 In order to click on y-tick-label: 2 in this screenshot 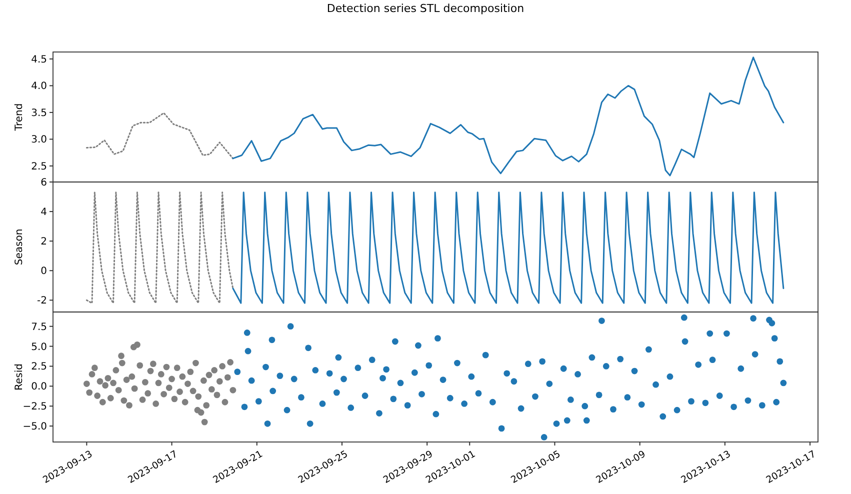, I will do `click(43, 242)`.